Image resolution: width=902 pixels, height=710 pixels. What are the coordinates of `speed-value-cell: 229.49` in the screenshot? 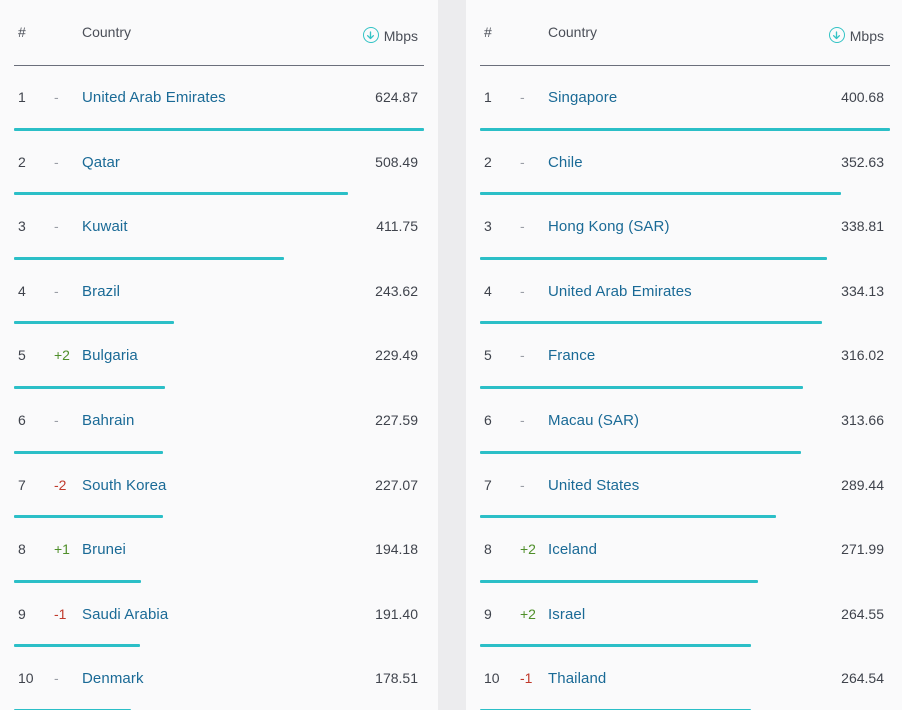 It's located at (396, 355).